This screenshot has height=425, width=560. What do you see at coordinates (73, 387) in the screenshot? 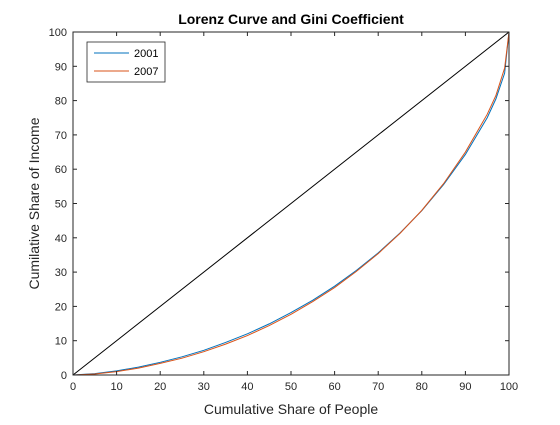
I see `x-tick-label: 0` at bounding box center [73, 387].